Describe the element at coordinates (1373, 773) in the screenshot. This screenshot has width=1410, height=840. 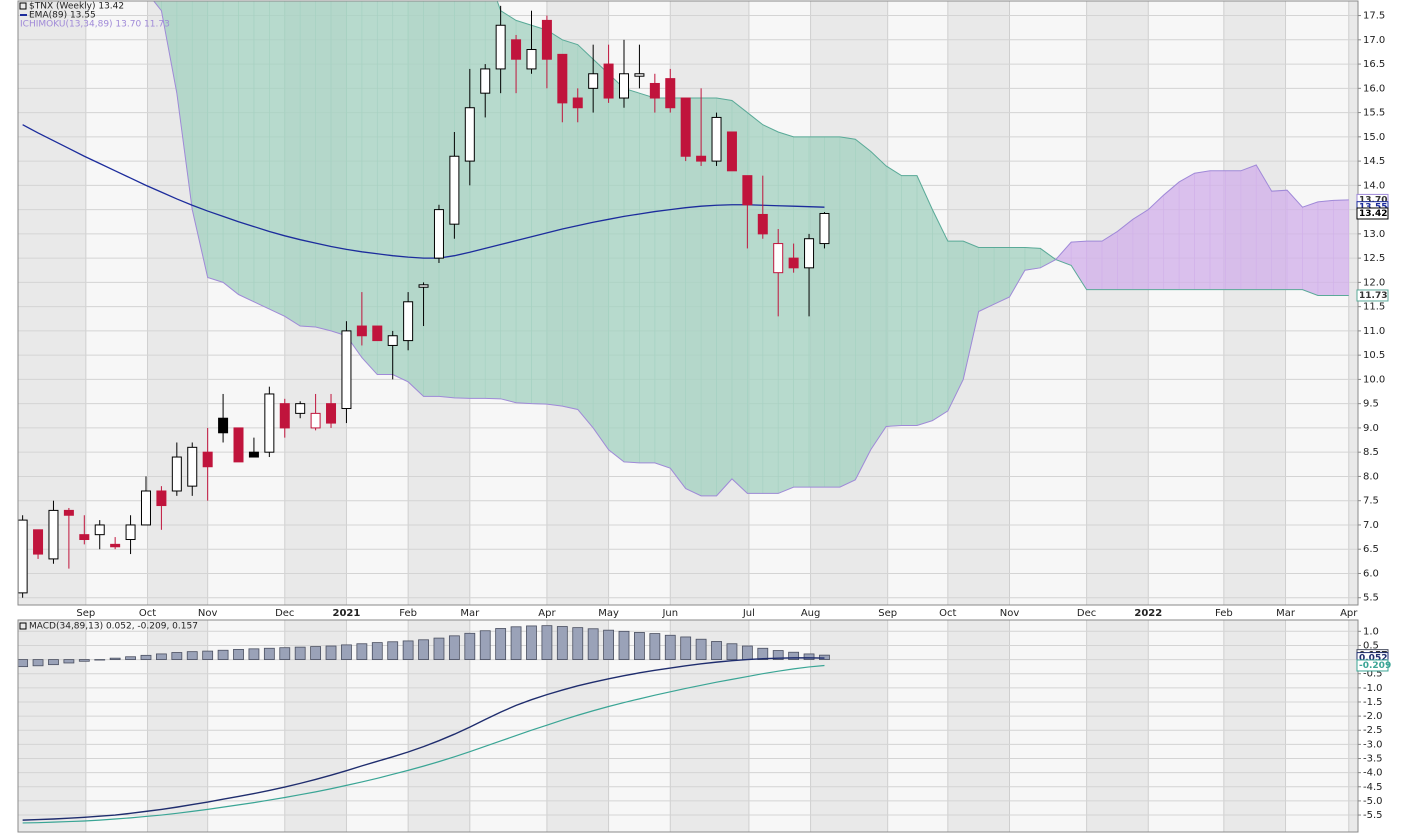
I see `y-tick-label: -4.0` at that location.